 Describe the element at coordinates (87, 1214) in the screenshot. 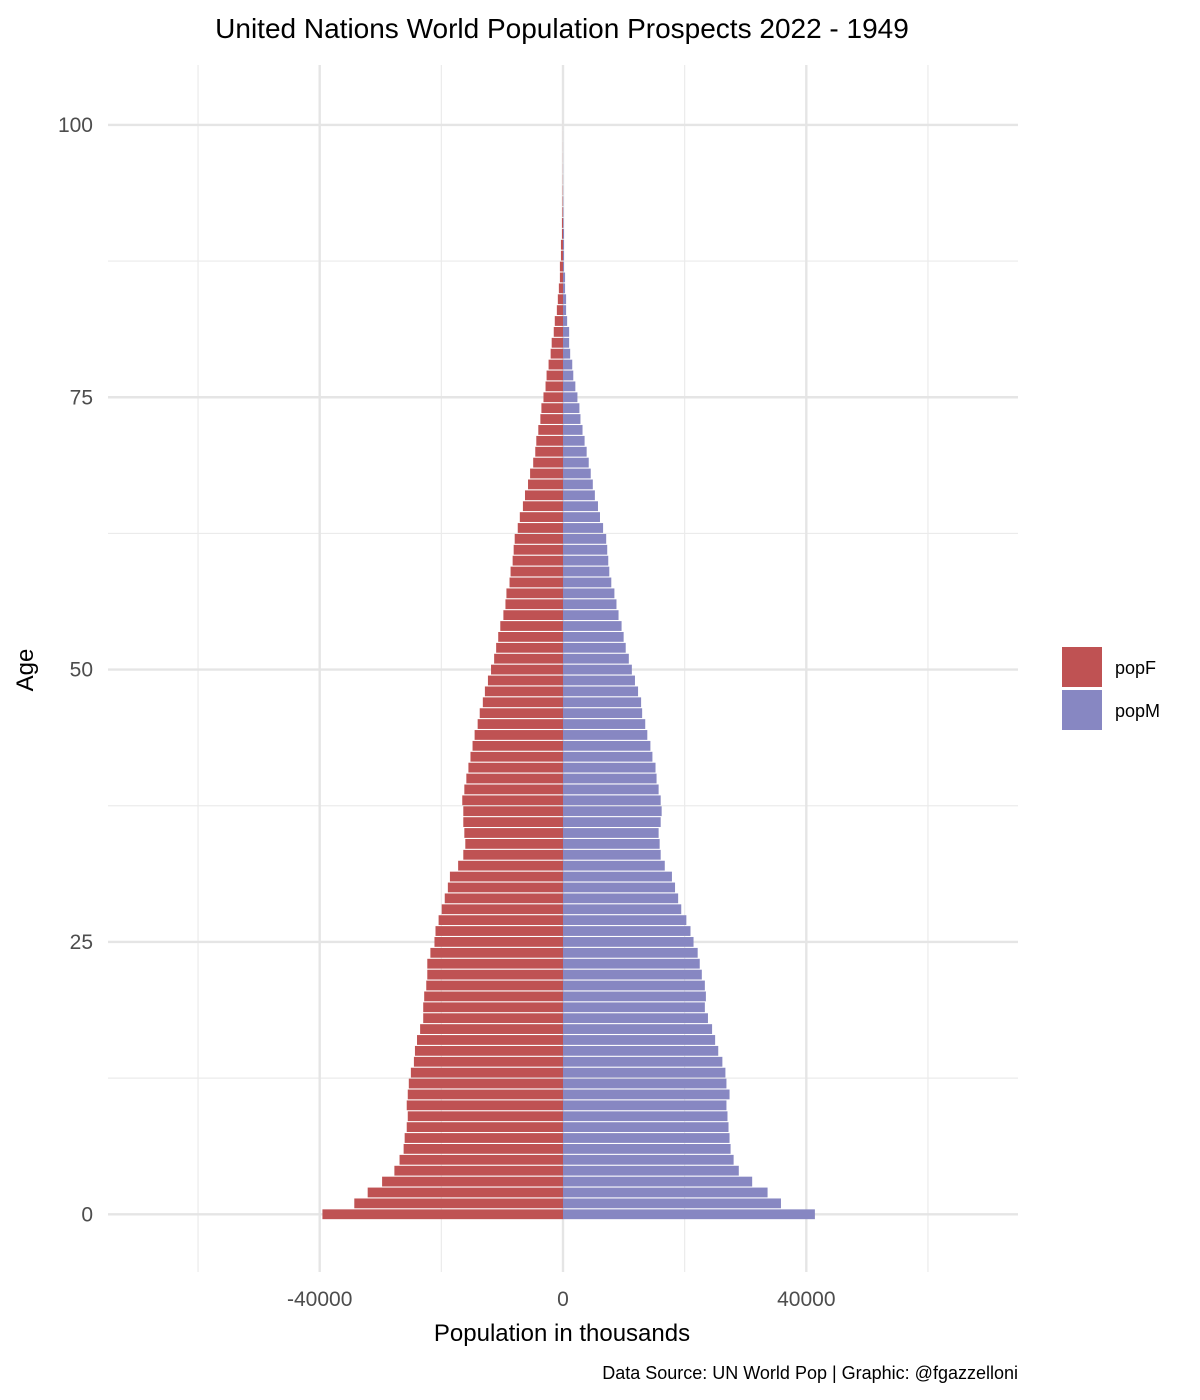

I see `y-tick-label: 0` at that location.